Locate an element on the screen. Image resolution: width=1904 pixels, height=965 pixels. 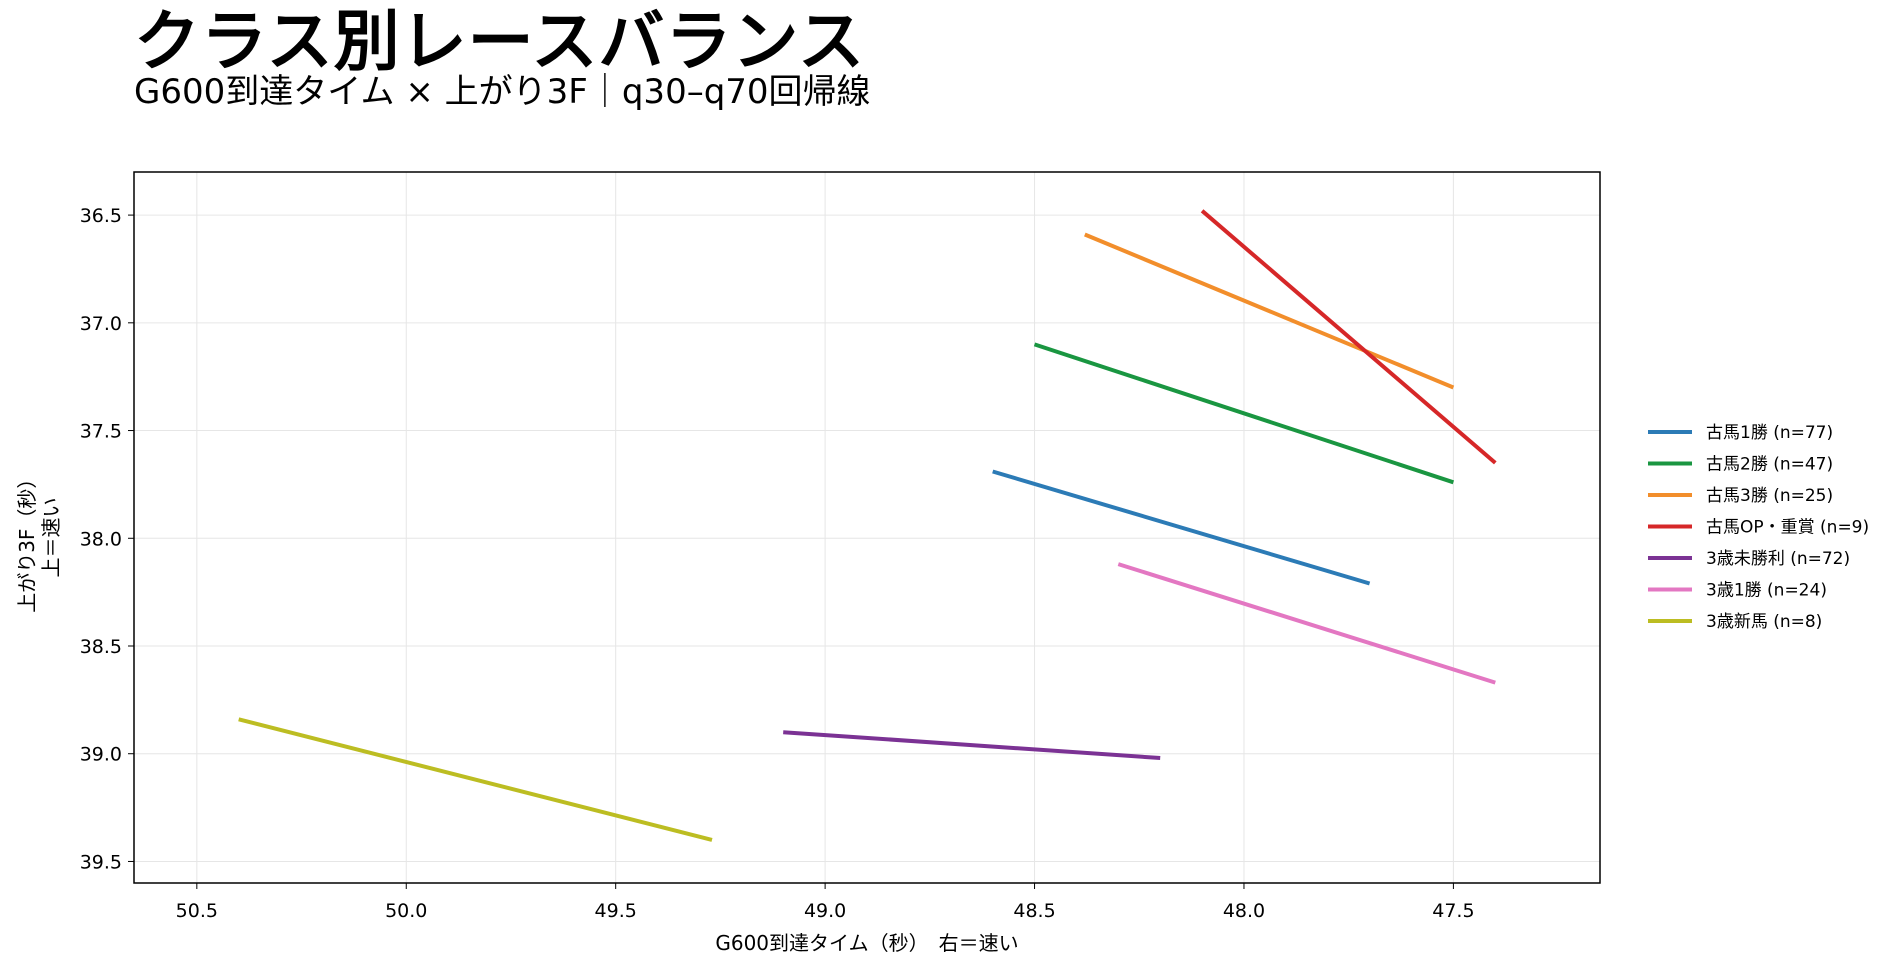
legend-label-4: 3歳未勝利 (n=72) is located at coordinates (1778, 559).